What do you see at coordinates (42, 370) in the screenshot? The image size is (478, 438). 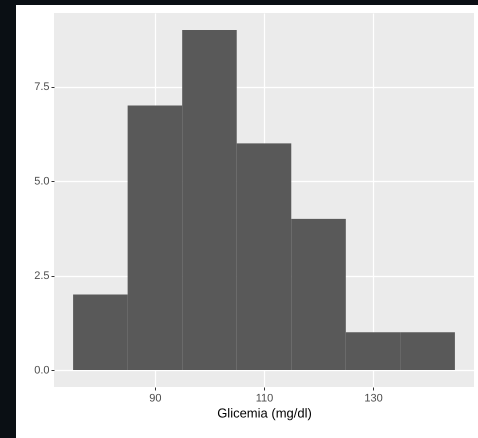 I see `y-tick-label: 0.0` at bounding box center [42, 370].